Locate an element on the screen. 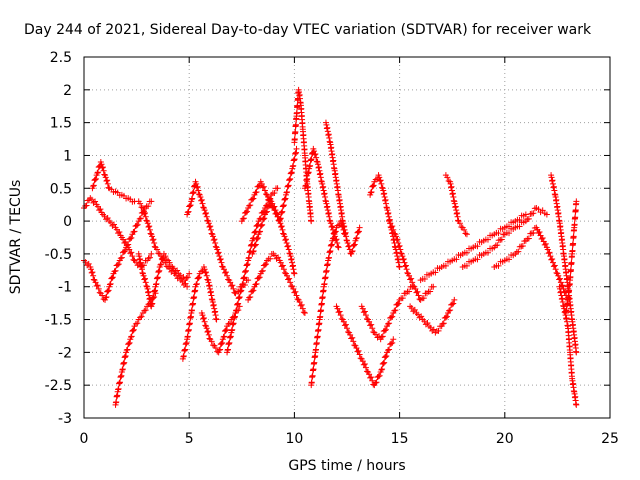 The height and width of the screenshot is (480, 640). series-track-n is located at coordinates (303, 155).